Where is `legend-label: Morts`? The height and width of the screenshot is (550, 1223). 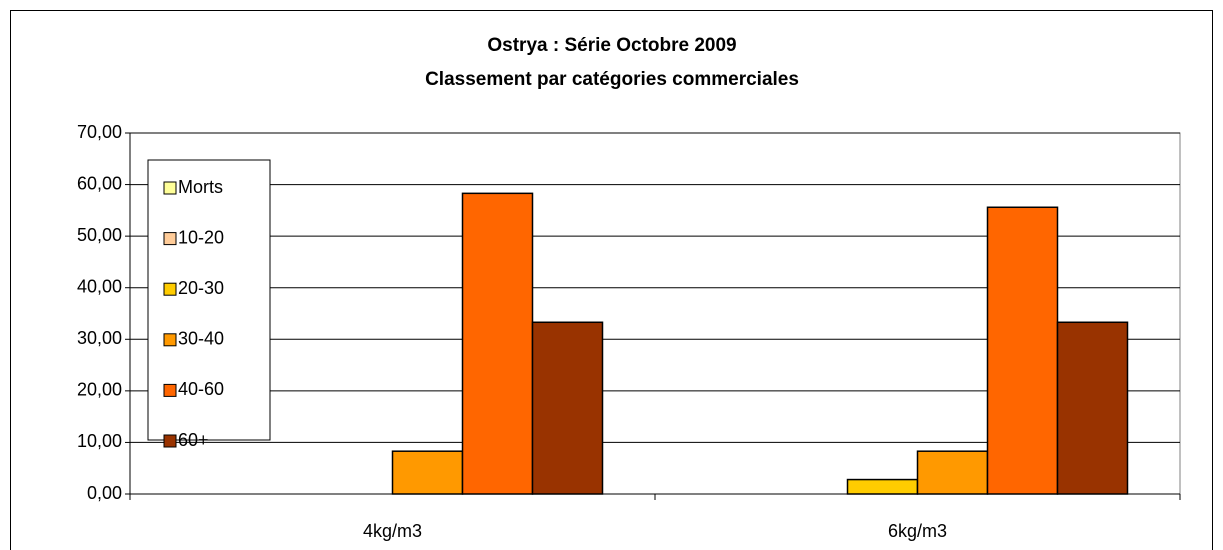
legend-label: Morts is located at coordinates (200, 187).